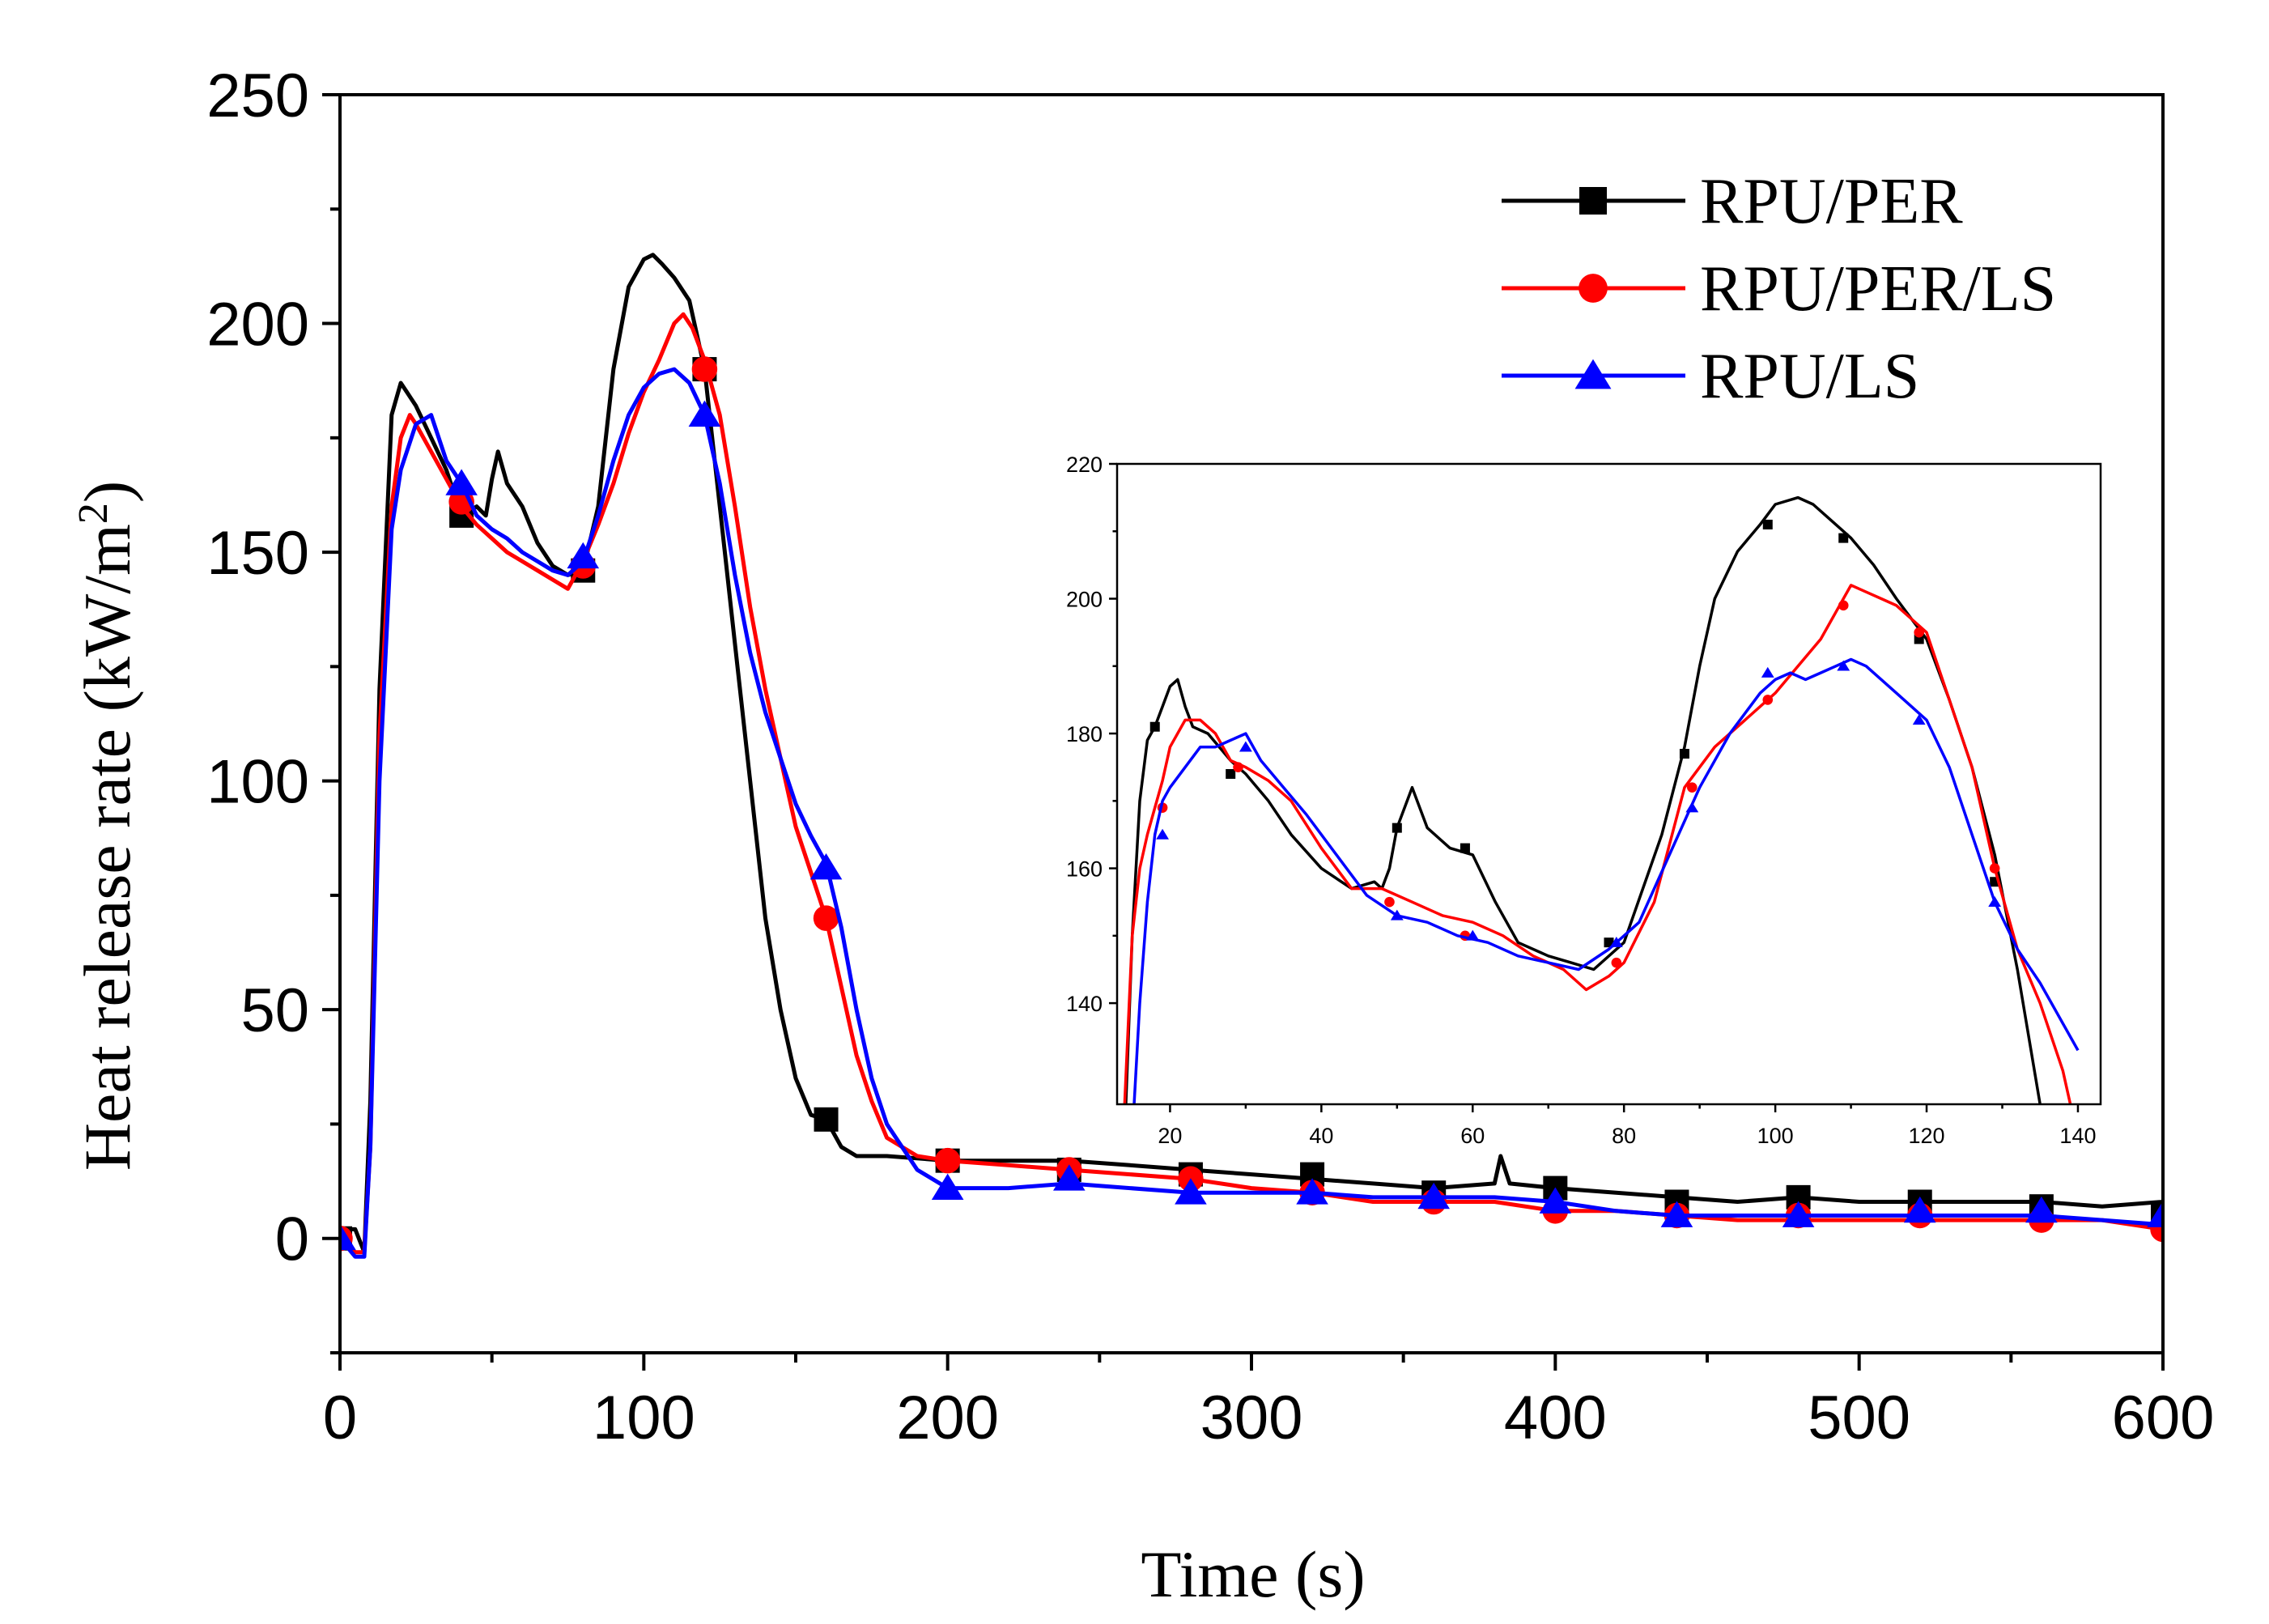 The width and height of the screenshot is (2269, 1624). I want to click on inset-plot-x-tick-label: 140, so click(2077, 1136).